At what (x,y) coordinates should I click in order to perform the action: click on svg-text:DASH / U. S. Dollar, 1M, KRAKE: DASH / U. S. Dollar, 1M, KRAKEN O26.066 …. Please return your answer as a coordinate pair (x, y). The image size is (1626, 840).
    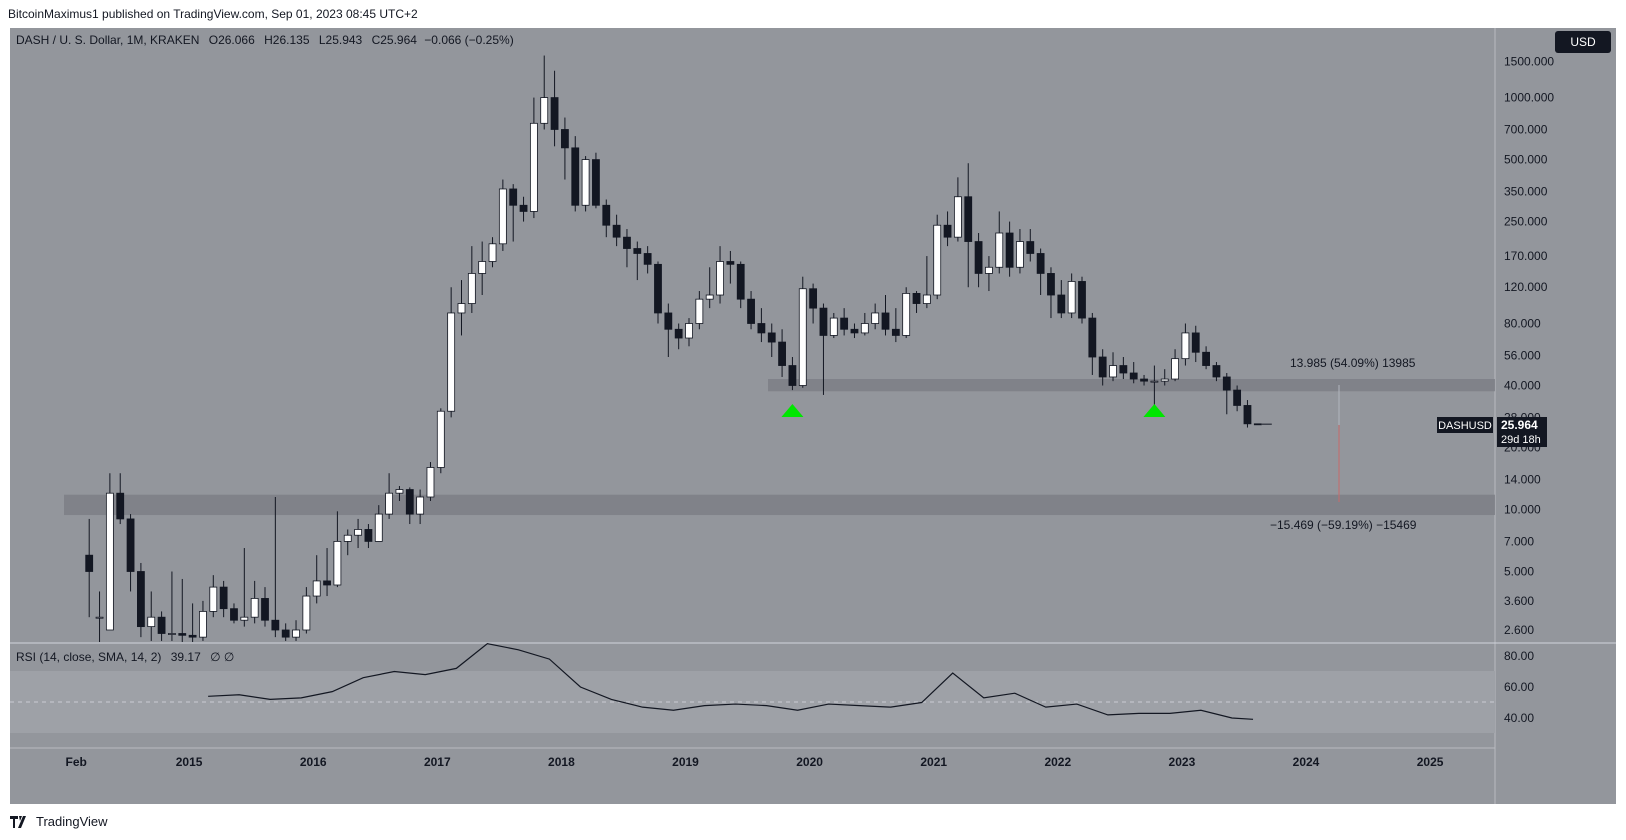
    Looking at the image, I should click on (265, 40).